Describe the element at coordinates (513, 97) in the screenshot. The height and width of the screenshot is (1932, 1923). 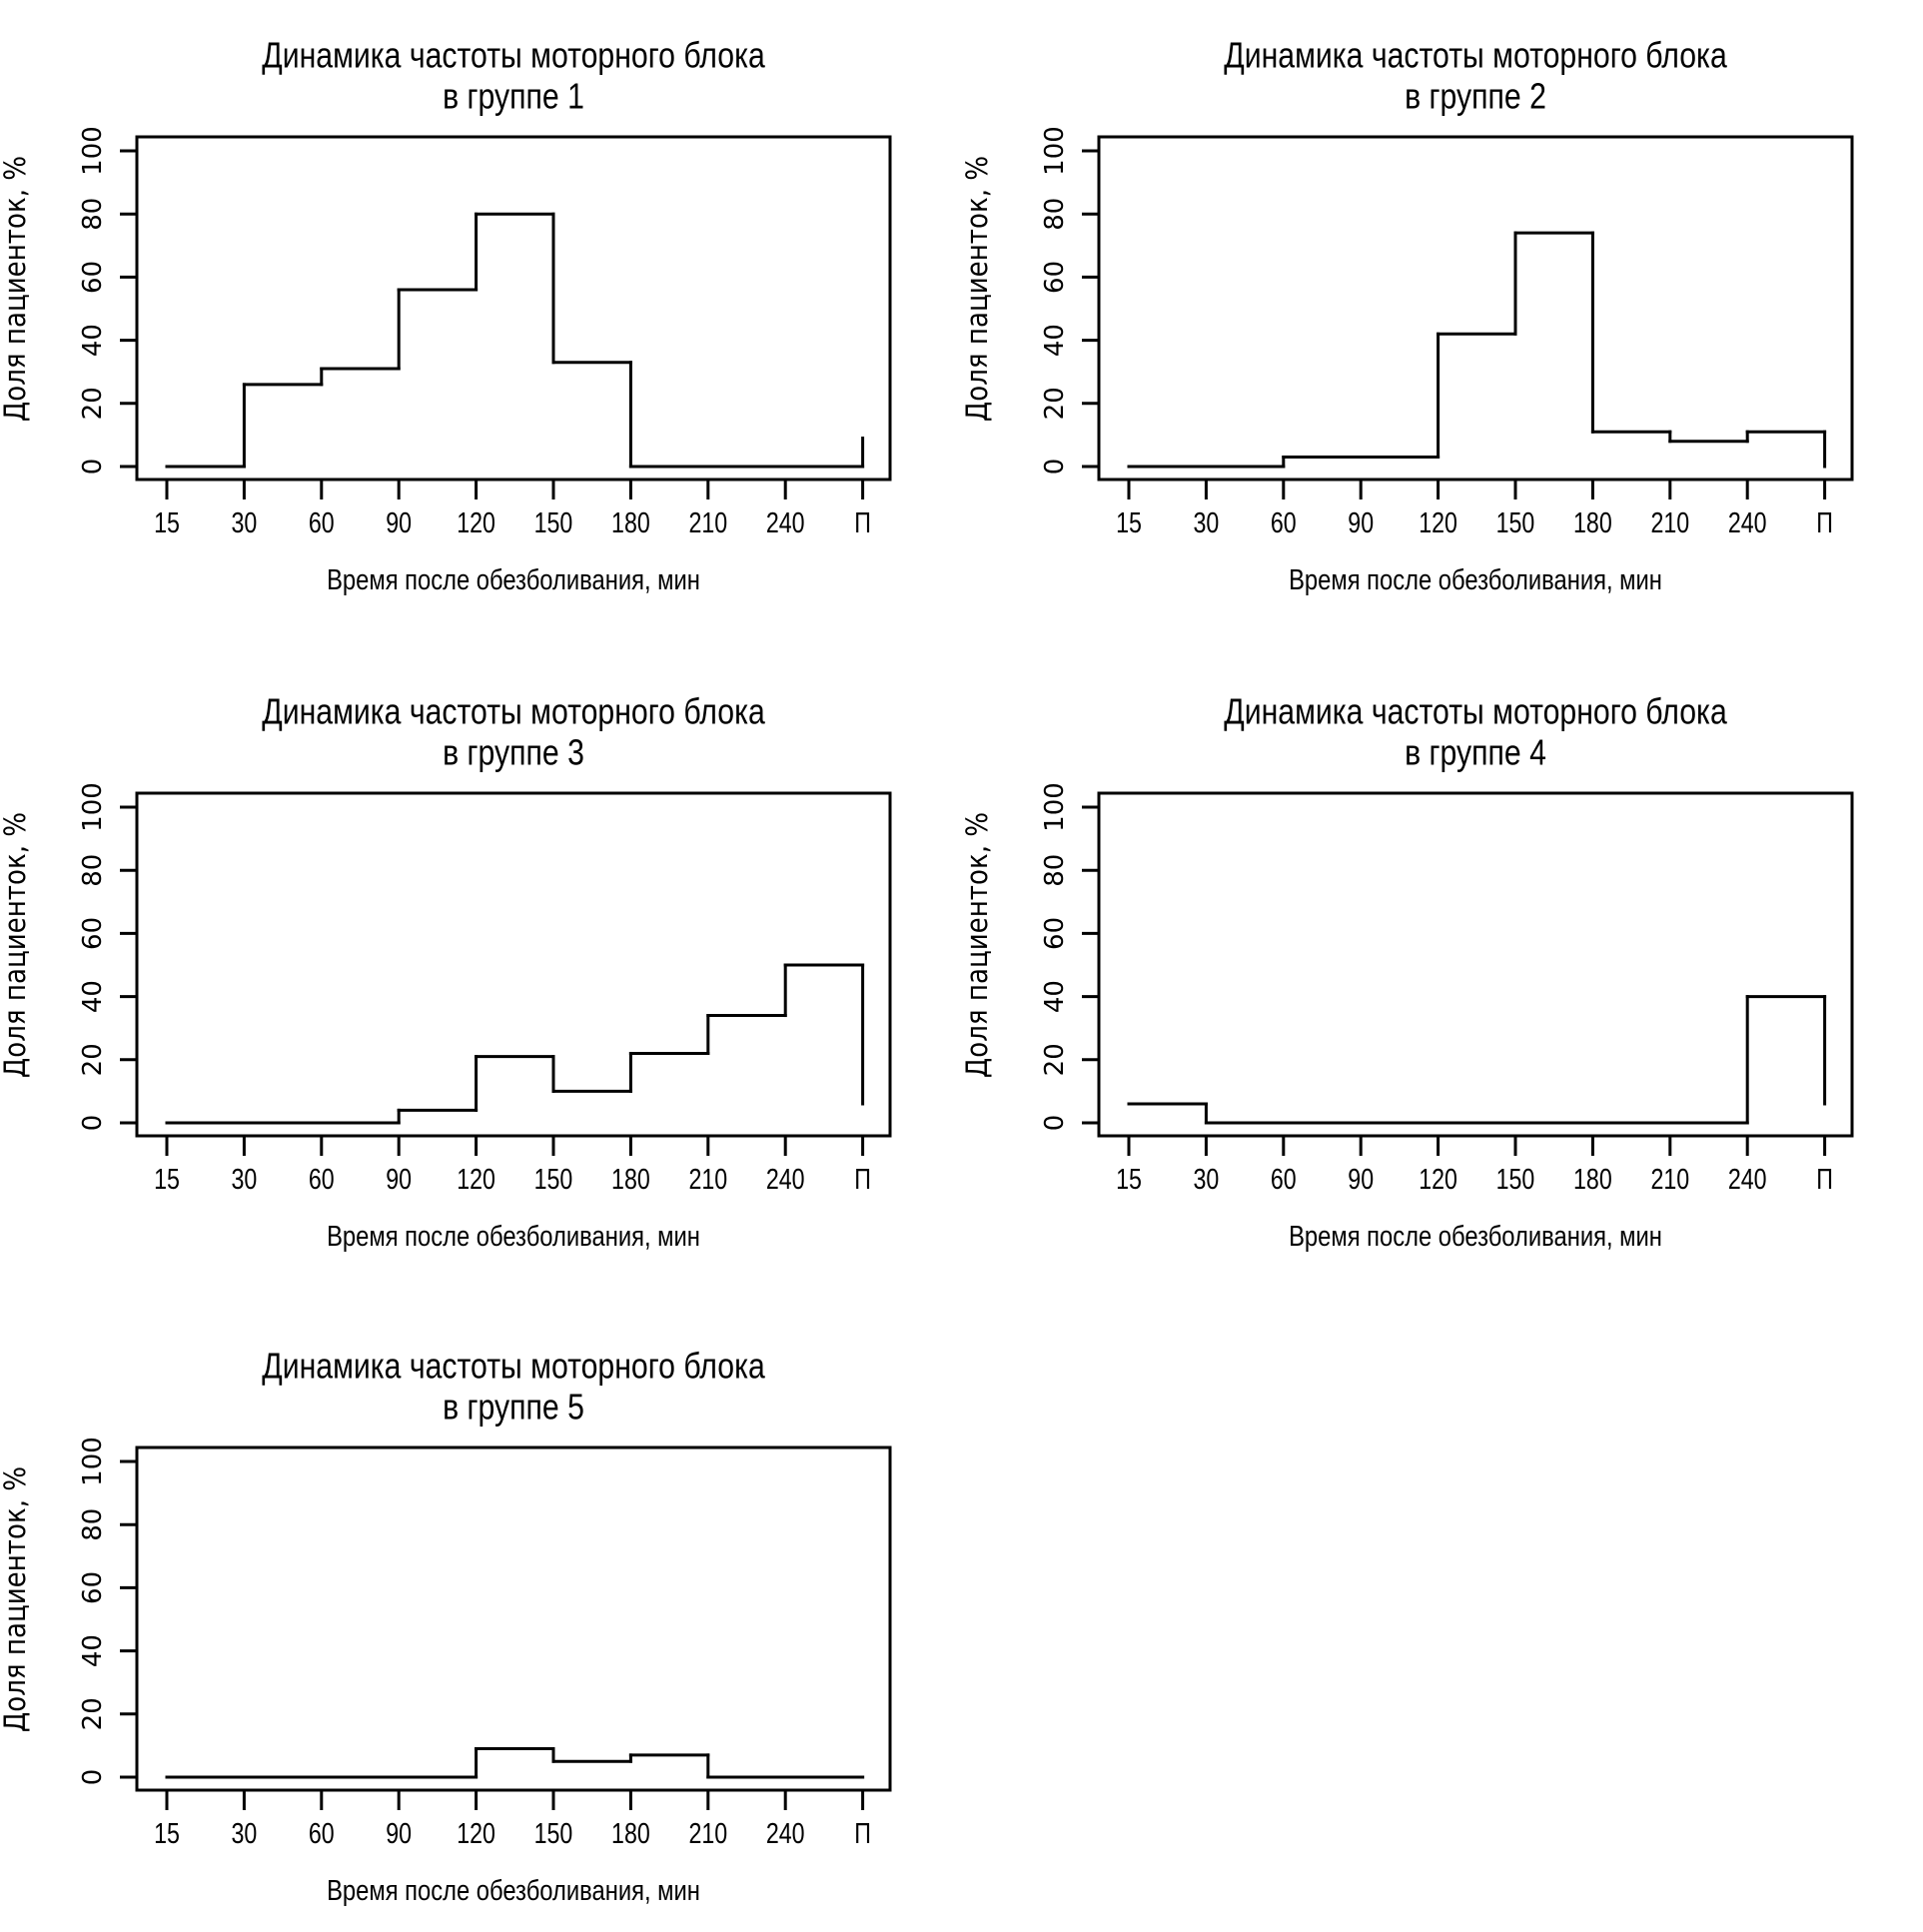
I see `chart-subtitle: в группе 1` at that location.